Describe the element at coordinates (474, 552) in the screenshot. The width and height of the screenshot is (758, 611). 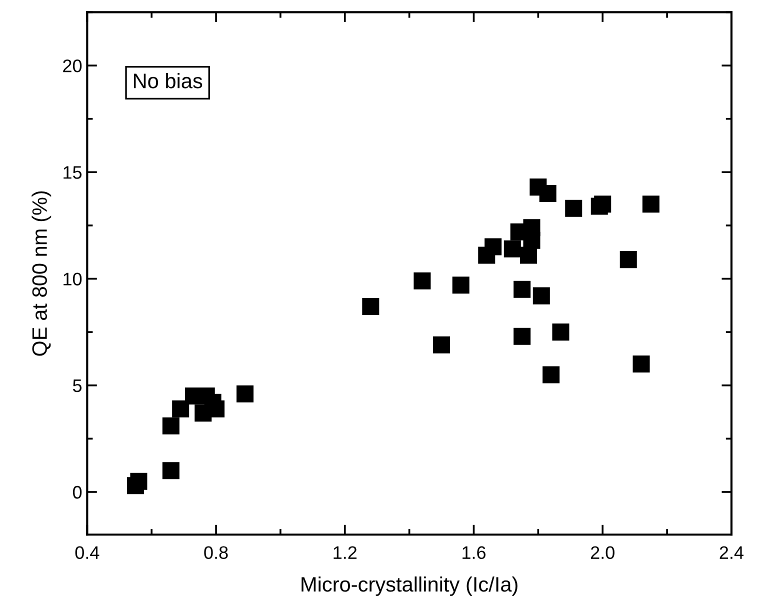
I see `x-tick-label: 1.6` at that location.